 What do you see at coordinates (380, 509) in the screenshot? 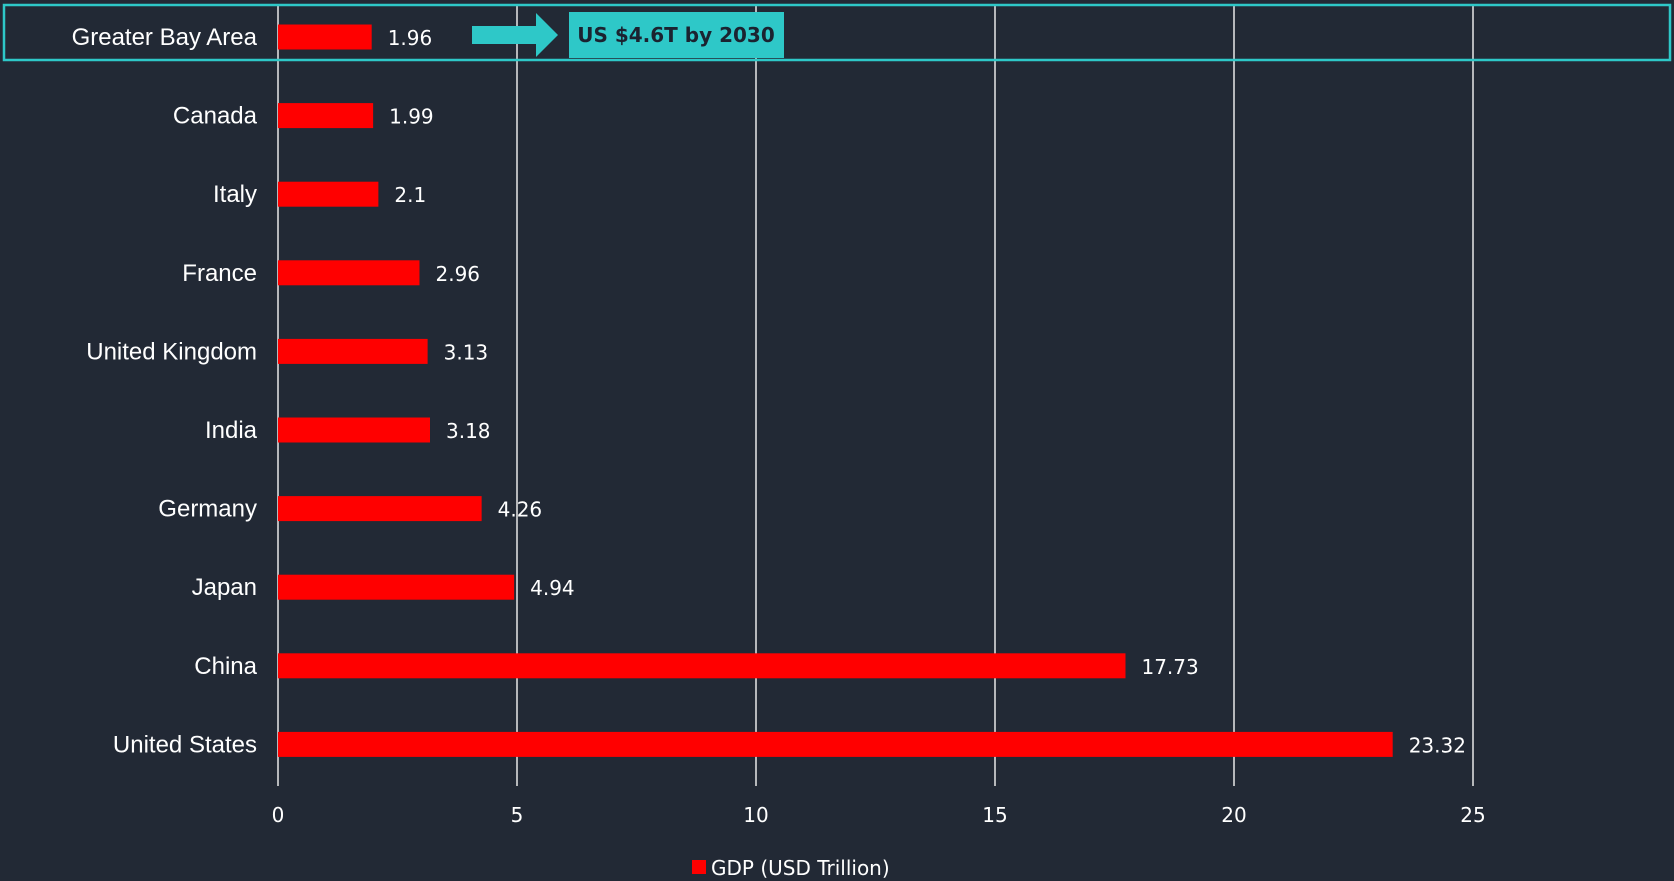
I see `bar-germany` at bounding box center [380, 509].